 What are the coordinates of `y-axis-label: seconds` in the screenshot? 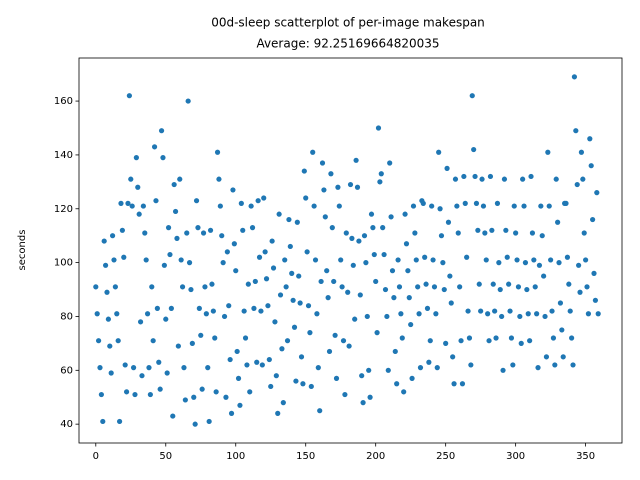 It's located at (22, 250).